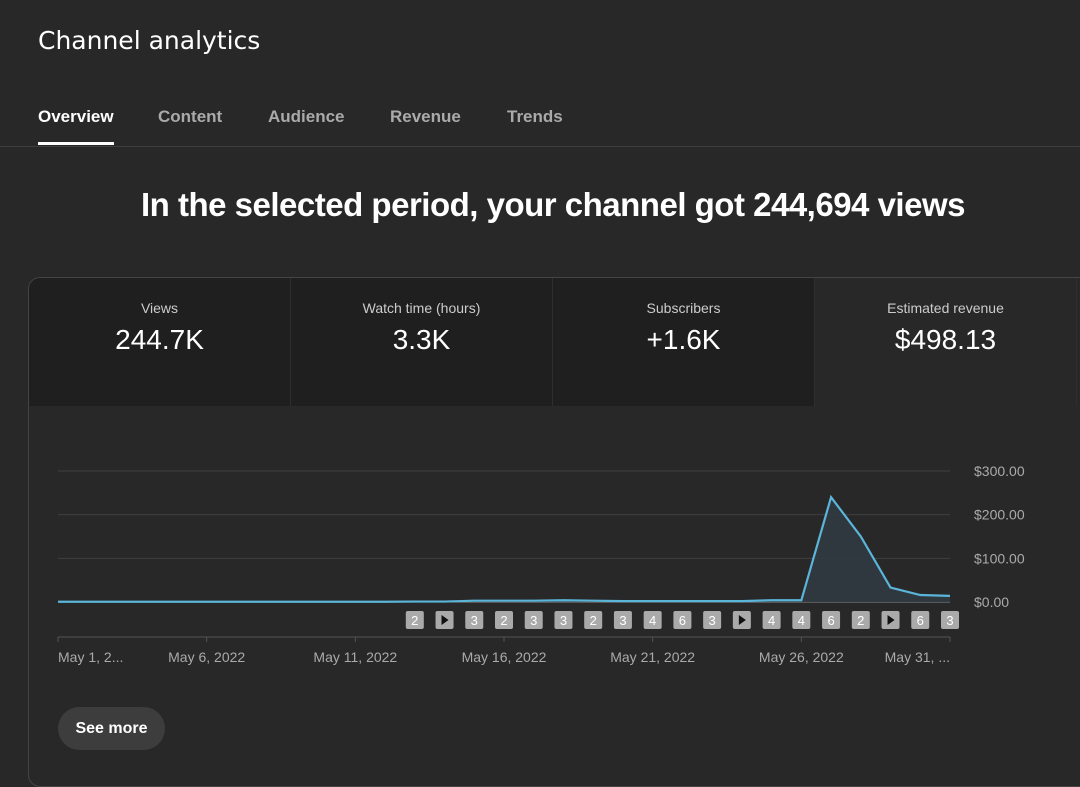 The image size is (1080, 787). I want to click on y-tick-label: $200.00, so click(999, 515).